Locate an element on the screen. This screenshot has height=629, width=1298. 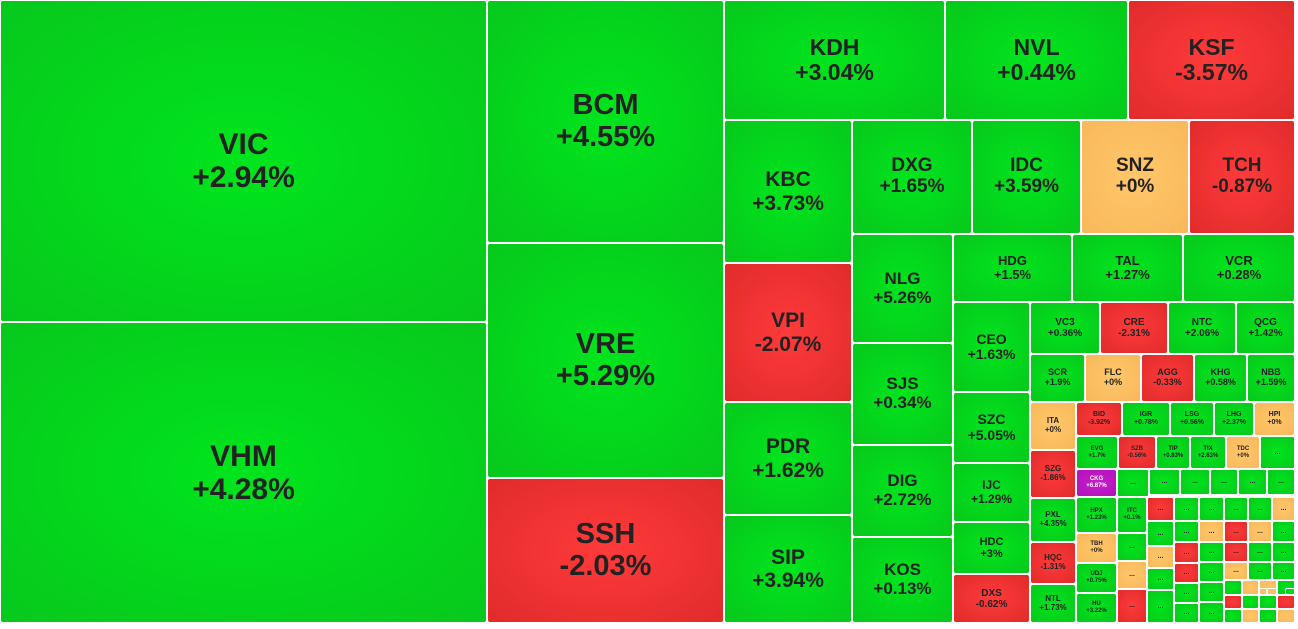
tile-qcg: QCG +1.42% is located at coordinates (1265, 328).